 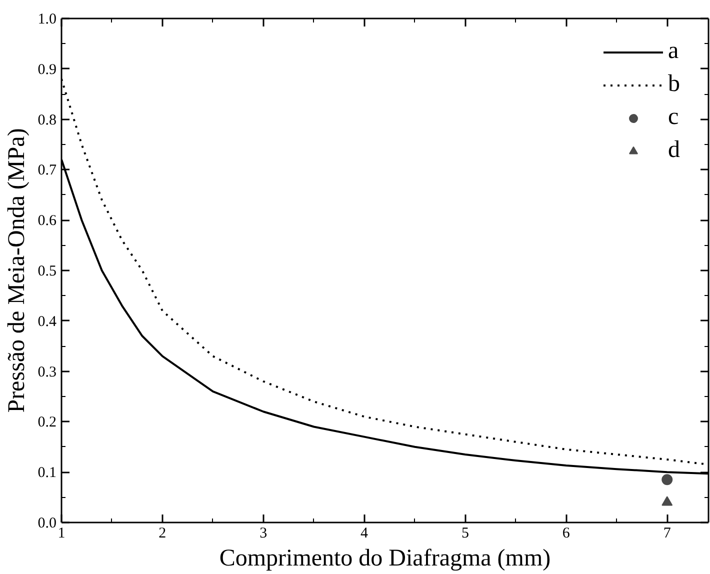 I want to click on x-tick-label: 7, so click(x=667, y=534).